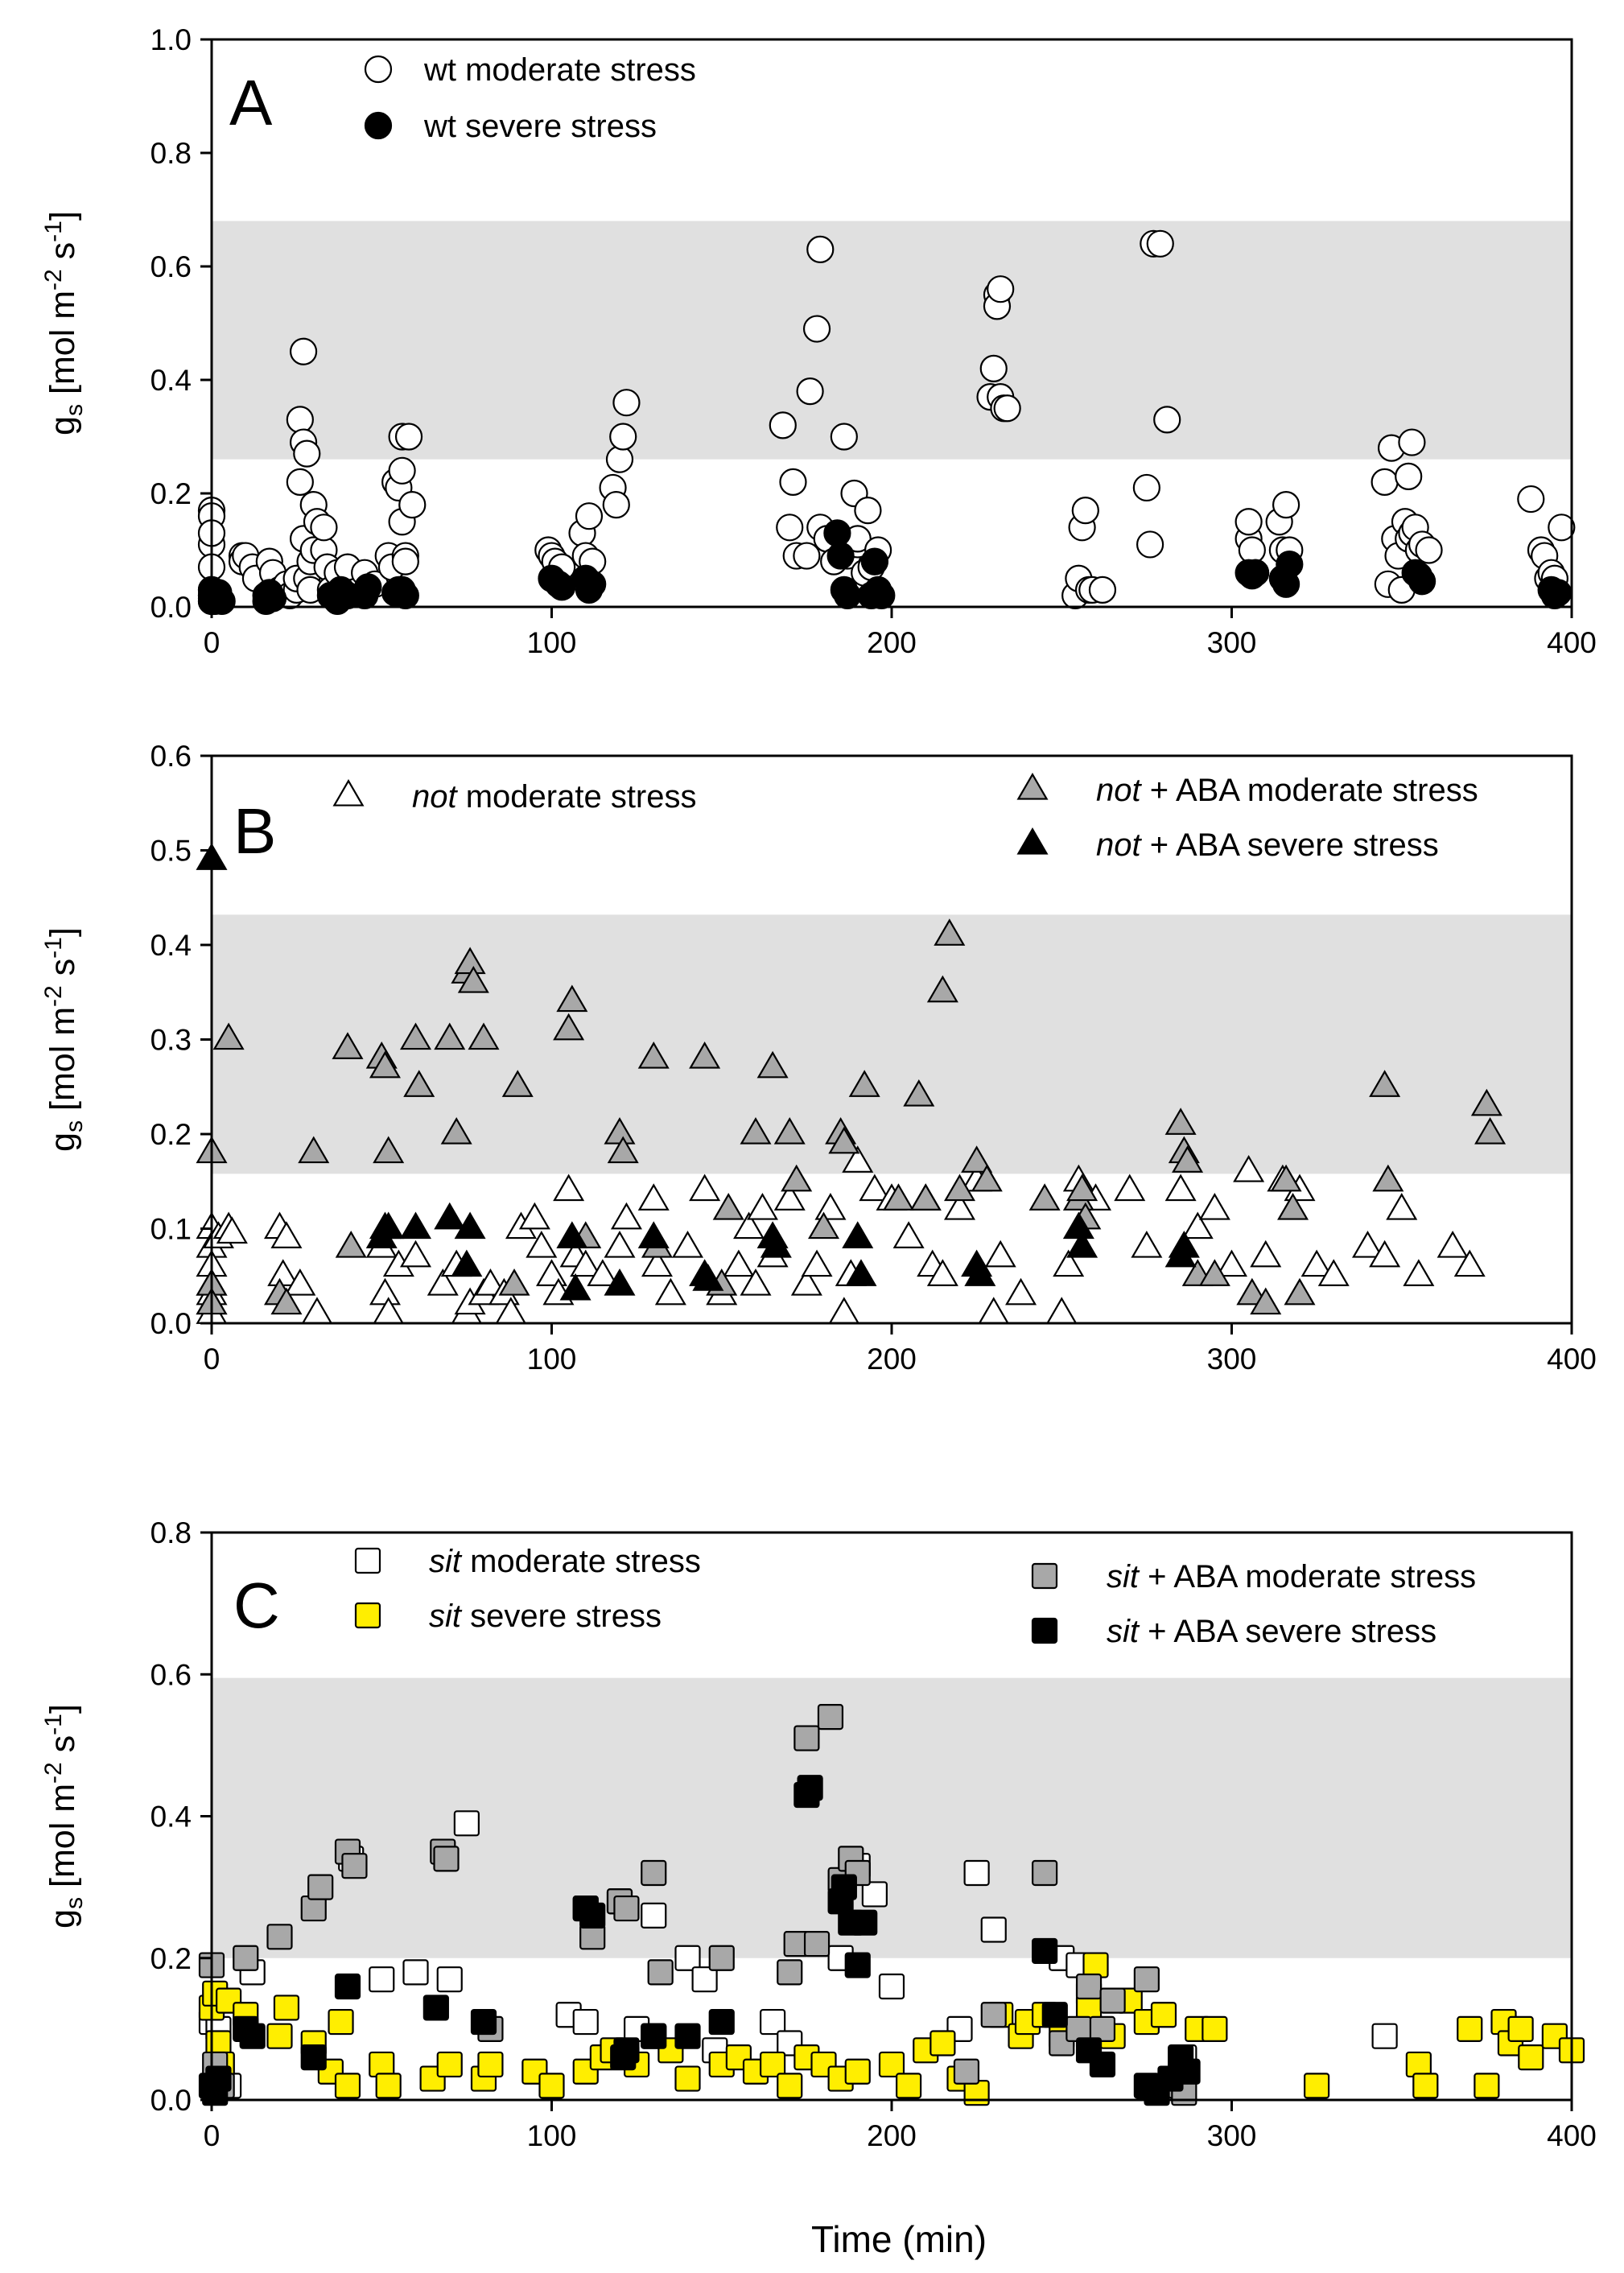  Describe the element at coordinates (581, 1561) in the screenshot. I see `legend-text: moderate stress` at that location.